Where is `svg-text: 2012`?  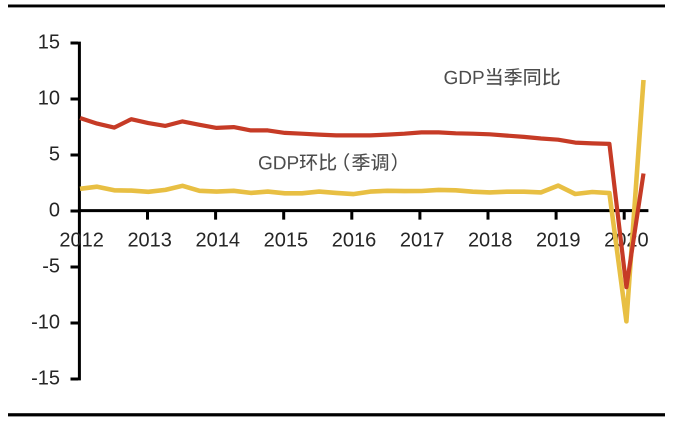 svg-text: 2012 is located at coordinates (81, 241).